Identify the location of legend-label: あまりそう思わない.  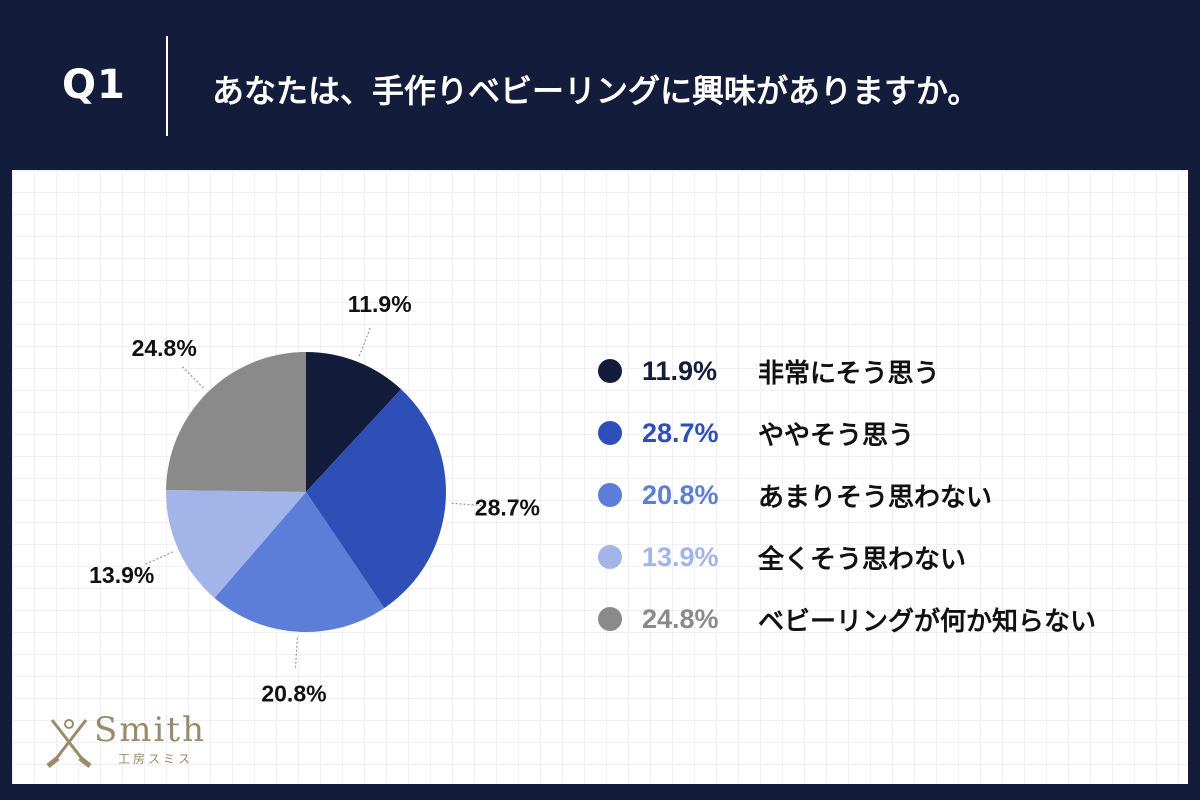
(875, 497).